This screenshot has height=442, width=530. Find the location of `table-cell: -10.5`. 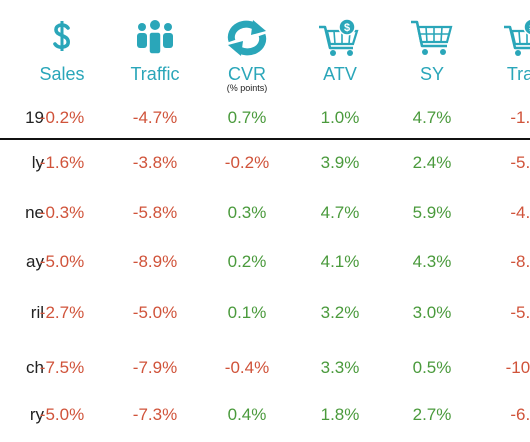

table-cell: -10.5 is located at coordinates (517, 367).